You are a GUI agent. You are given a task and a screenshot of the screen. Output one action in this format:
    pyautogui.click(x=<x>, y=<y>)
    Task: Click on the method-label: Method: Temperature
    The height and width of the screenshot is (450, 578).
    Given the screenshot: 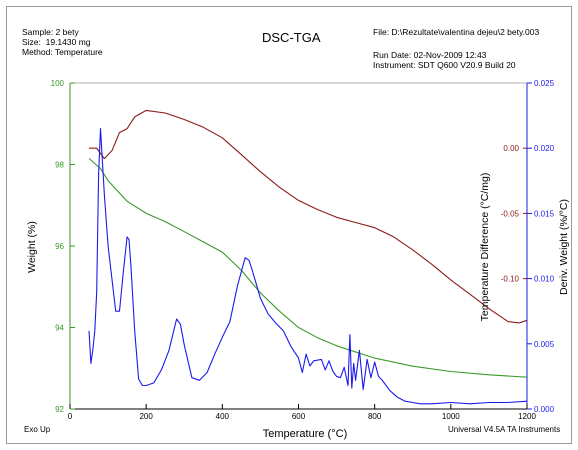 What is the action you would take?
    pyautogui.click(x=62, y=52)
    